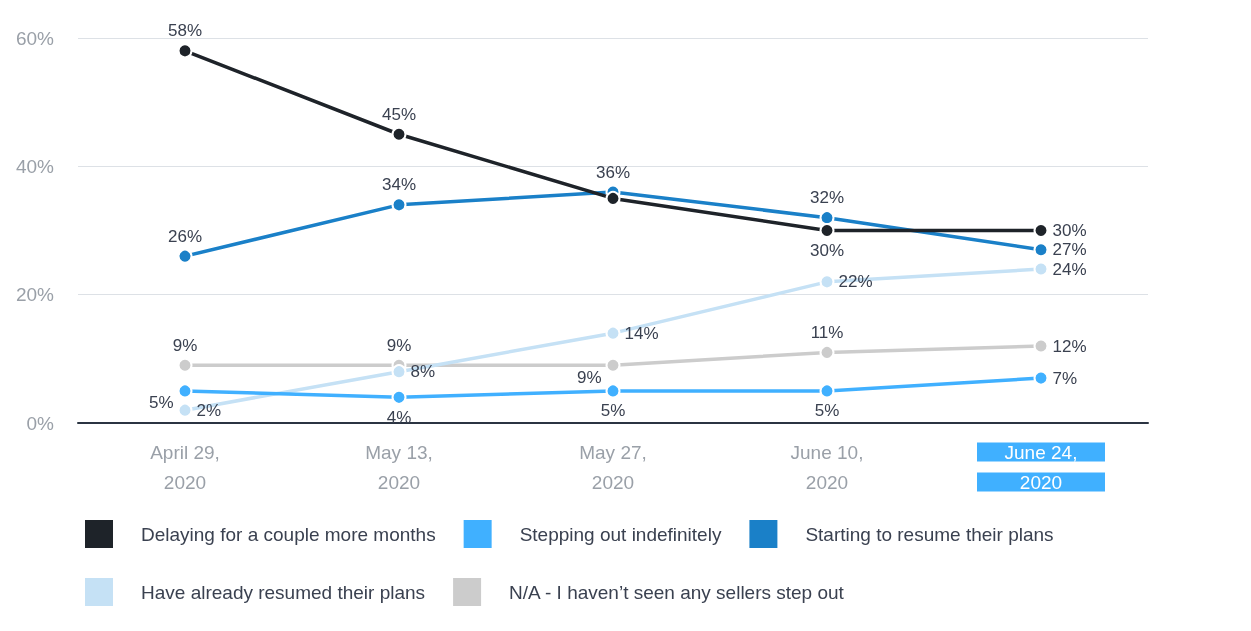 The height and width of the screenshot is (631, 1251). Describe the element at coordinates (399, 417) in the screenshot. I see `data-label: 4%` at that location.